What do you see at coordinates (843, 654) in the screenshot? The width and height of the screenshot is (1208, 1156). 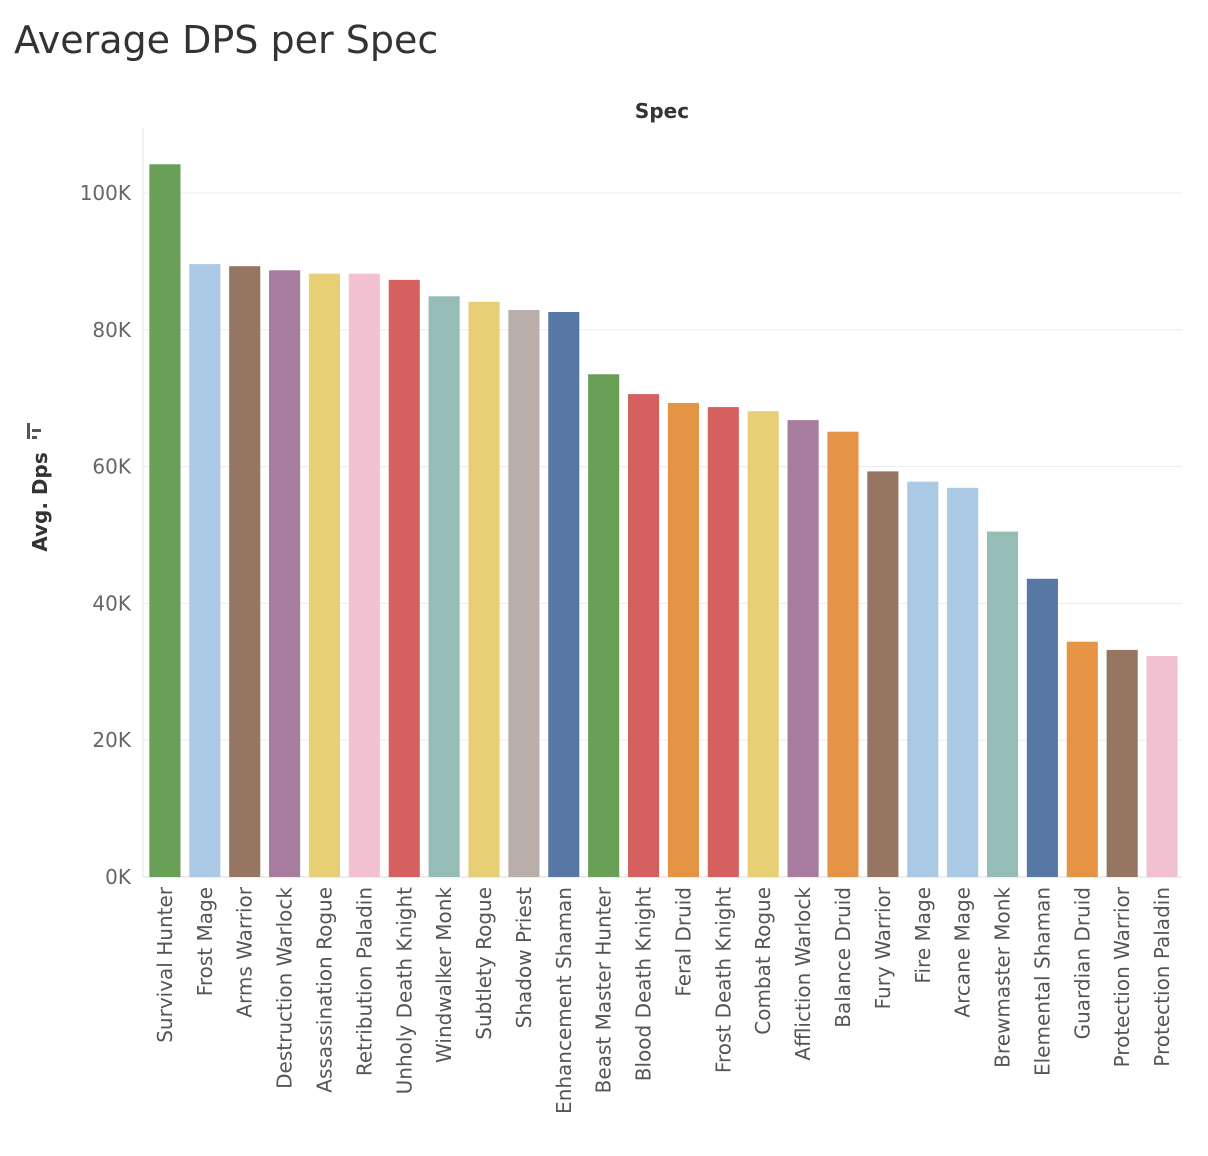 I see `bar-balance-druid` at bounding box center [843, 654].